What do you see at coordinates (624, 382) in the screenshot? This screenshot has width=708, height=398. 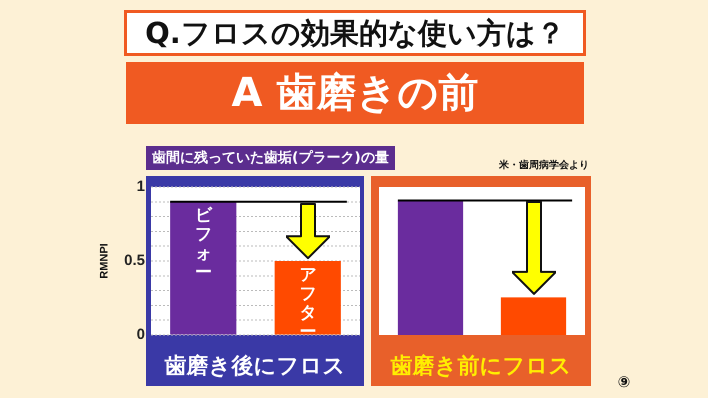 I see `text: ⑨` at bounding box center [624, 382].